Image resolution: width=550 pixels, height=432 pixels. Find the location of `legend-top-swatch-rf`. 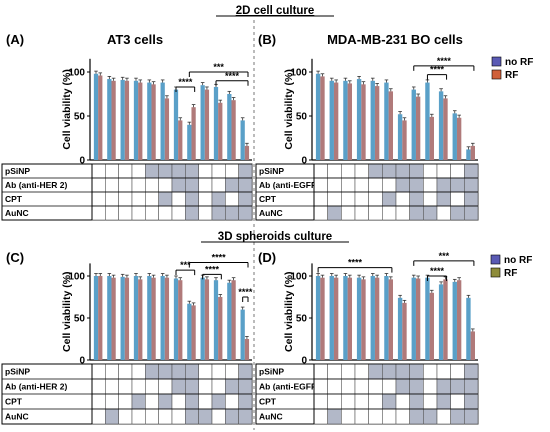

legend-top-swatch-rf is located at coordinates (496, 74).